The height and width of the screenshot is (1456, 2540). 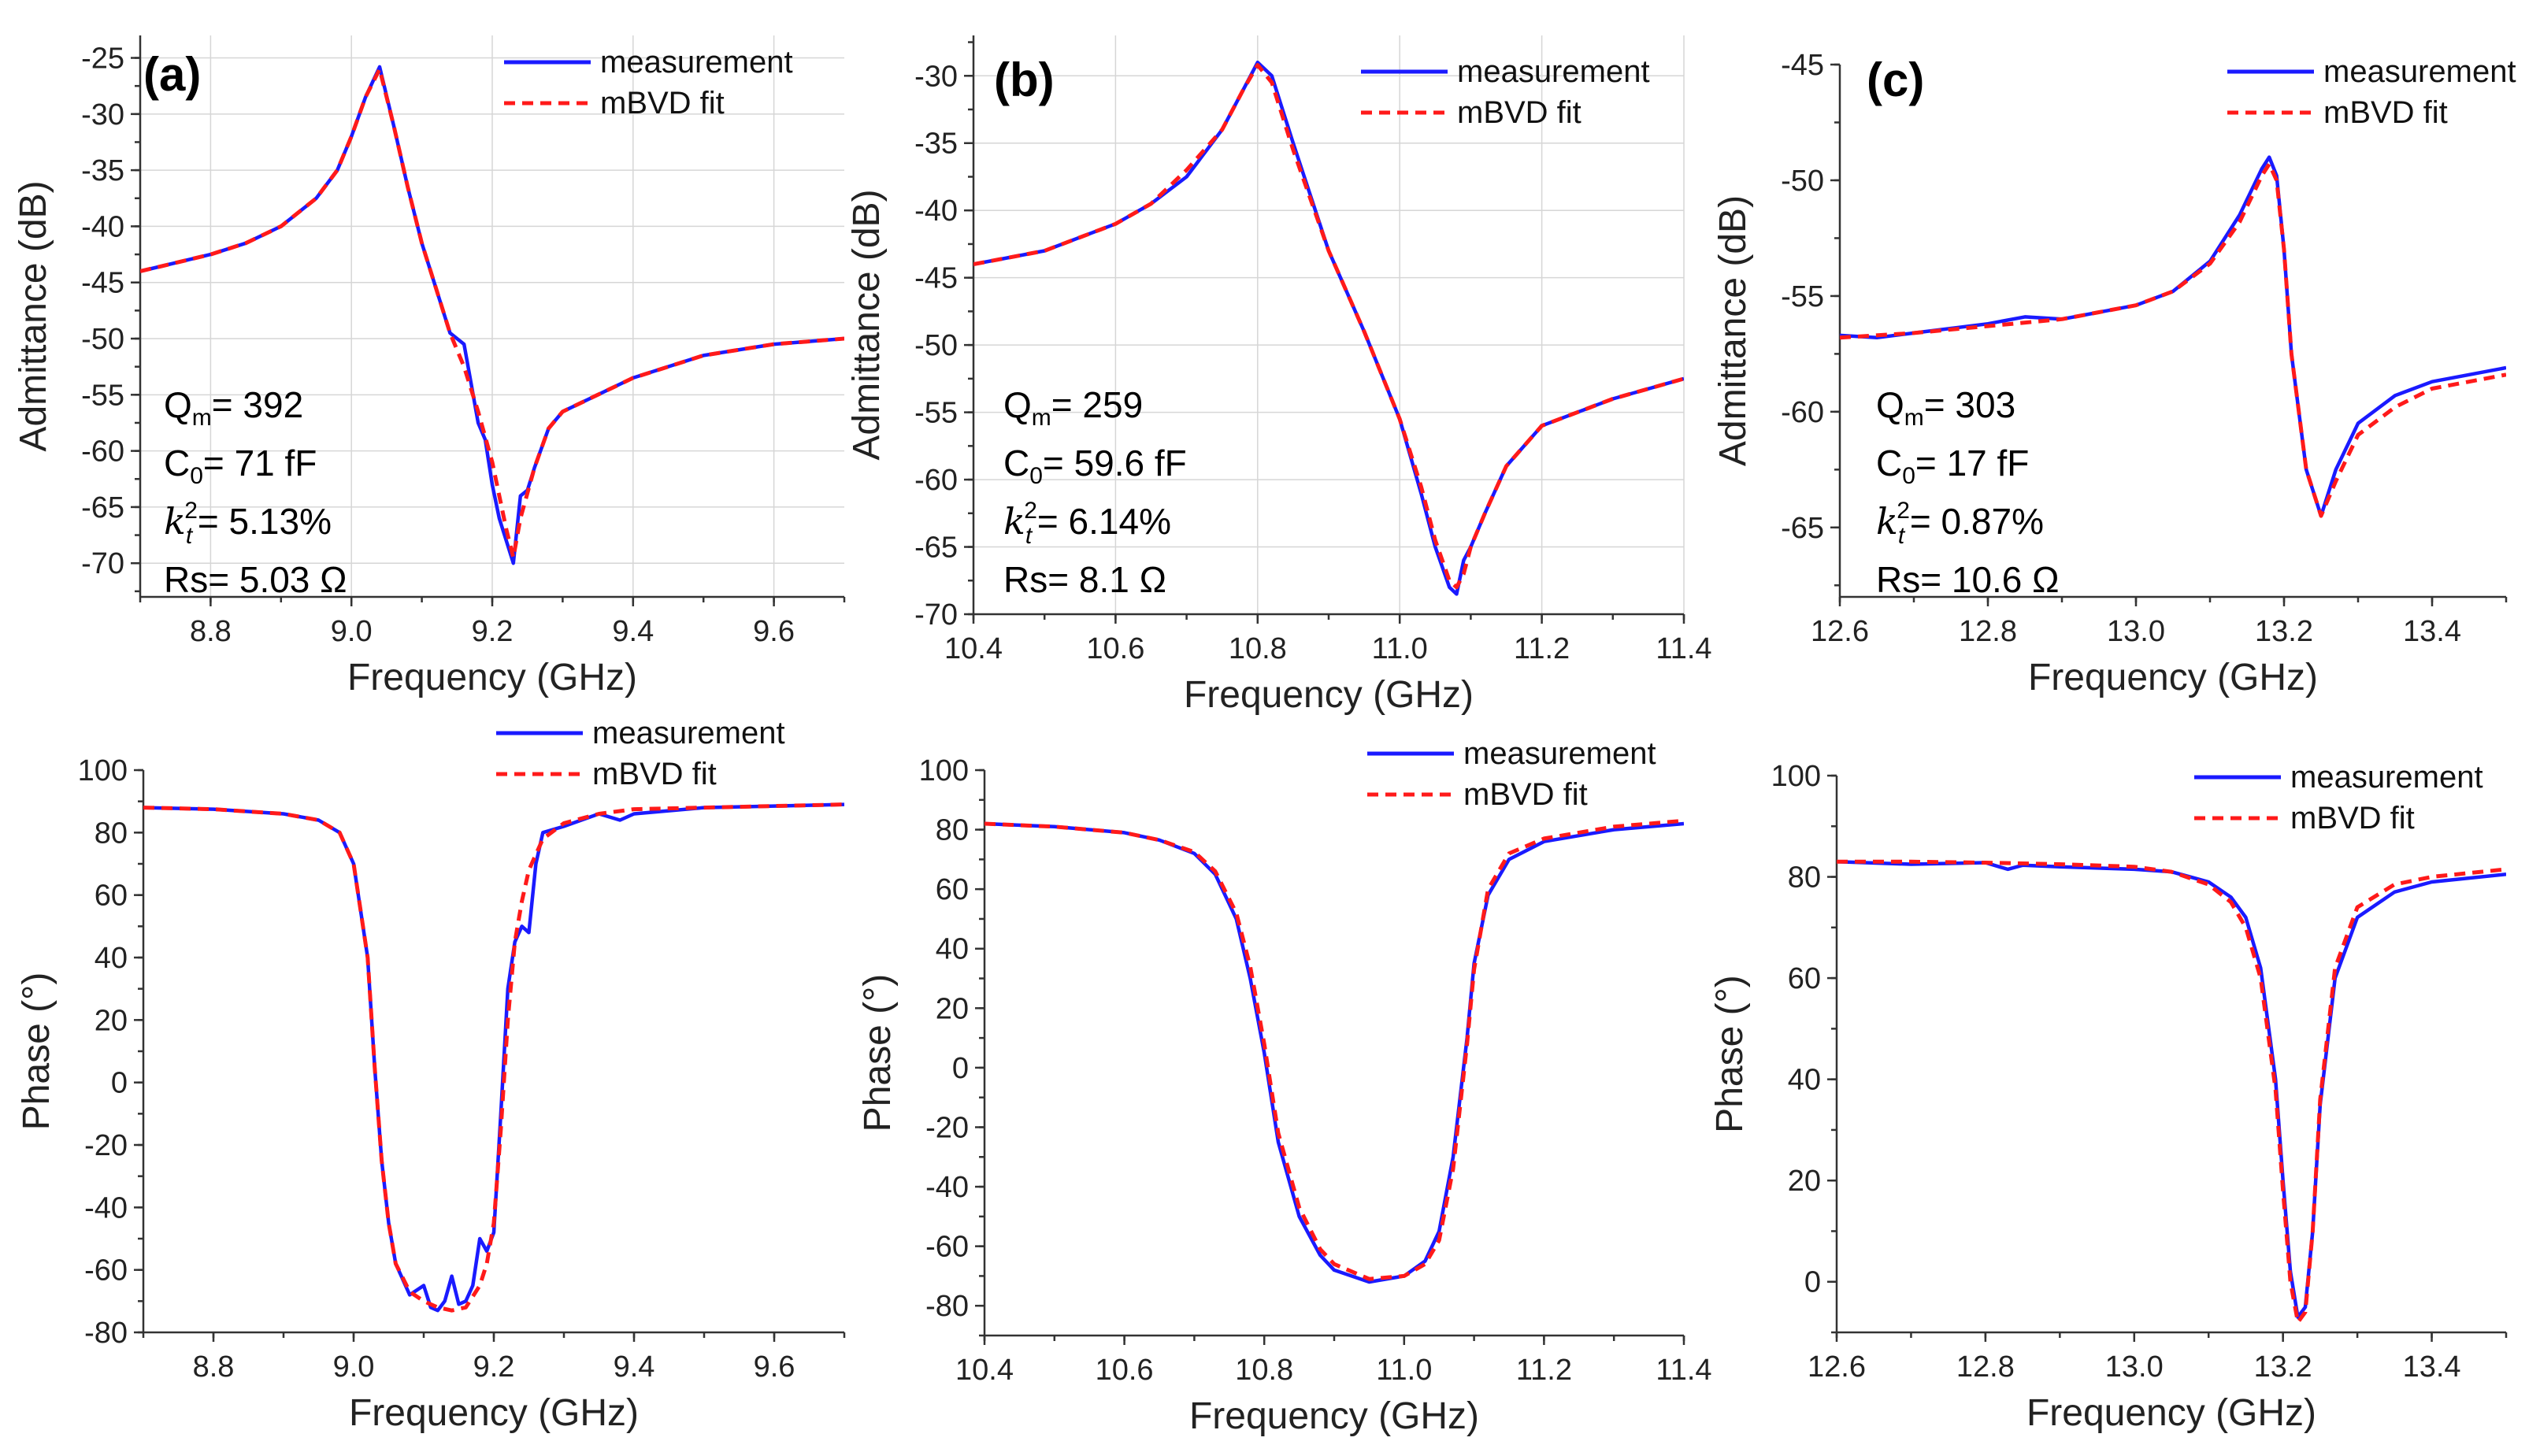 What do you see at coordinates (936, 144) in the screenshot?
I see `y-tick-label: -35` at bounding box center [936, 144].